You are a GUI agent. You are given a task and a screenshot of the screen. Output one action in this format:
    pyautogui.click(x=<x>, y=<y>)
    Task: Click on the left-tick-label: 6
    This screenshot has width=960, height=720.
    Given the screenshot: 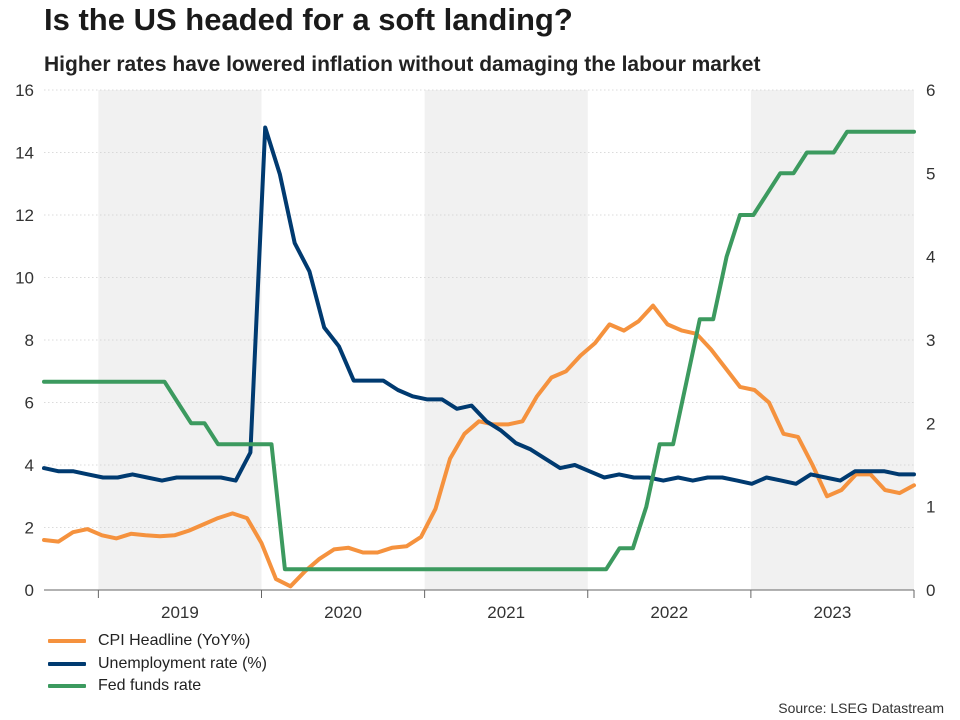 What is the action you would take?
    pyautogui.click(x=29, y=403)
    